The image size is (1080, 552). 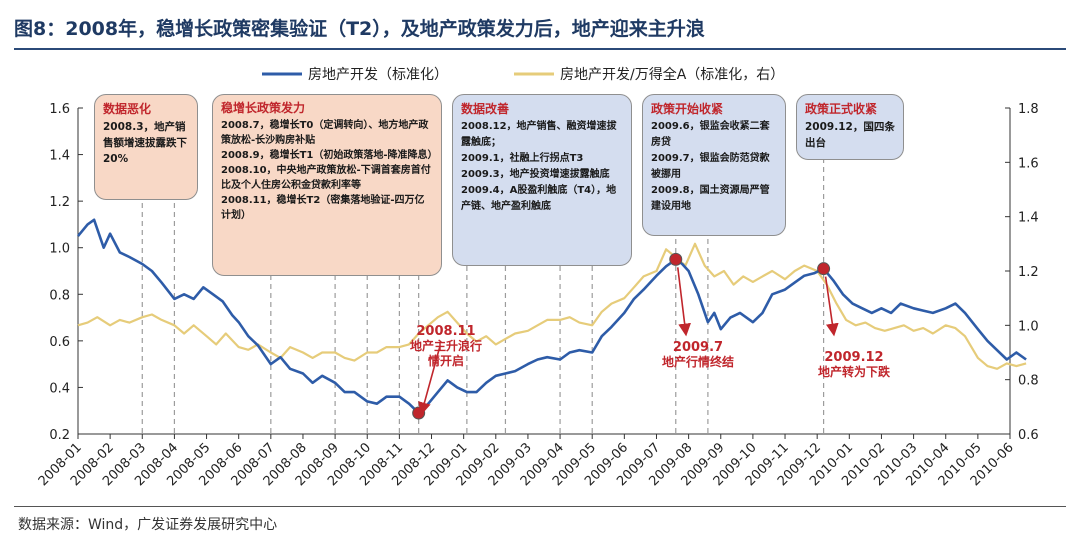 What do you see at coordinates (687, 109) in the screenshot?
I see `note-heading: 政策开始收紧` at bounding box center [687, 109].